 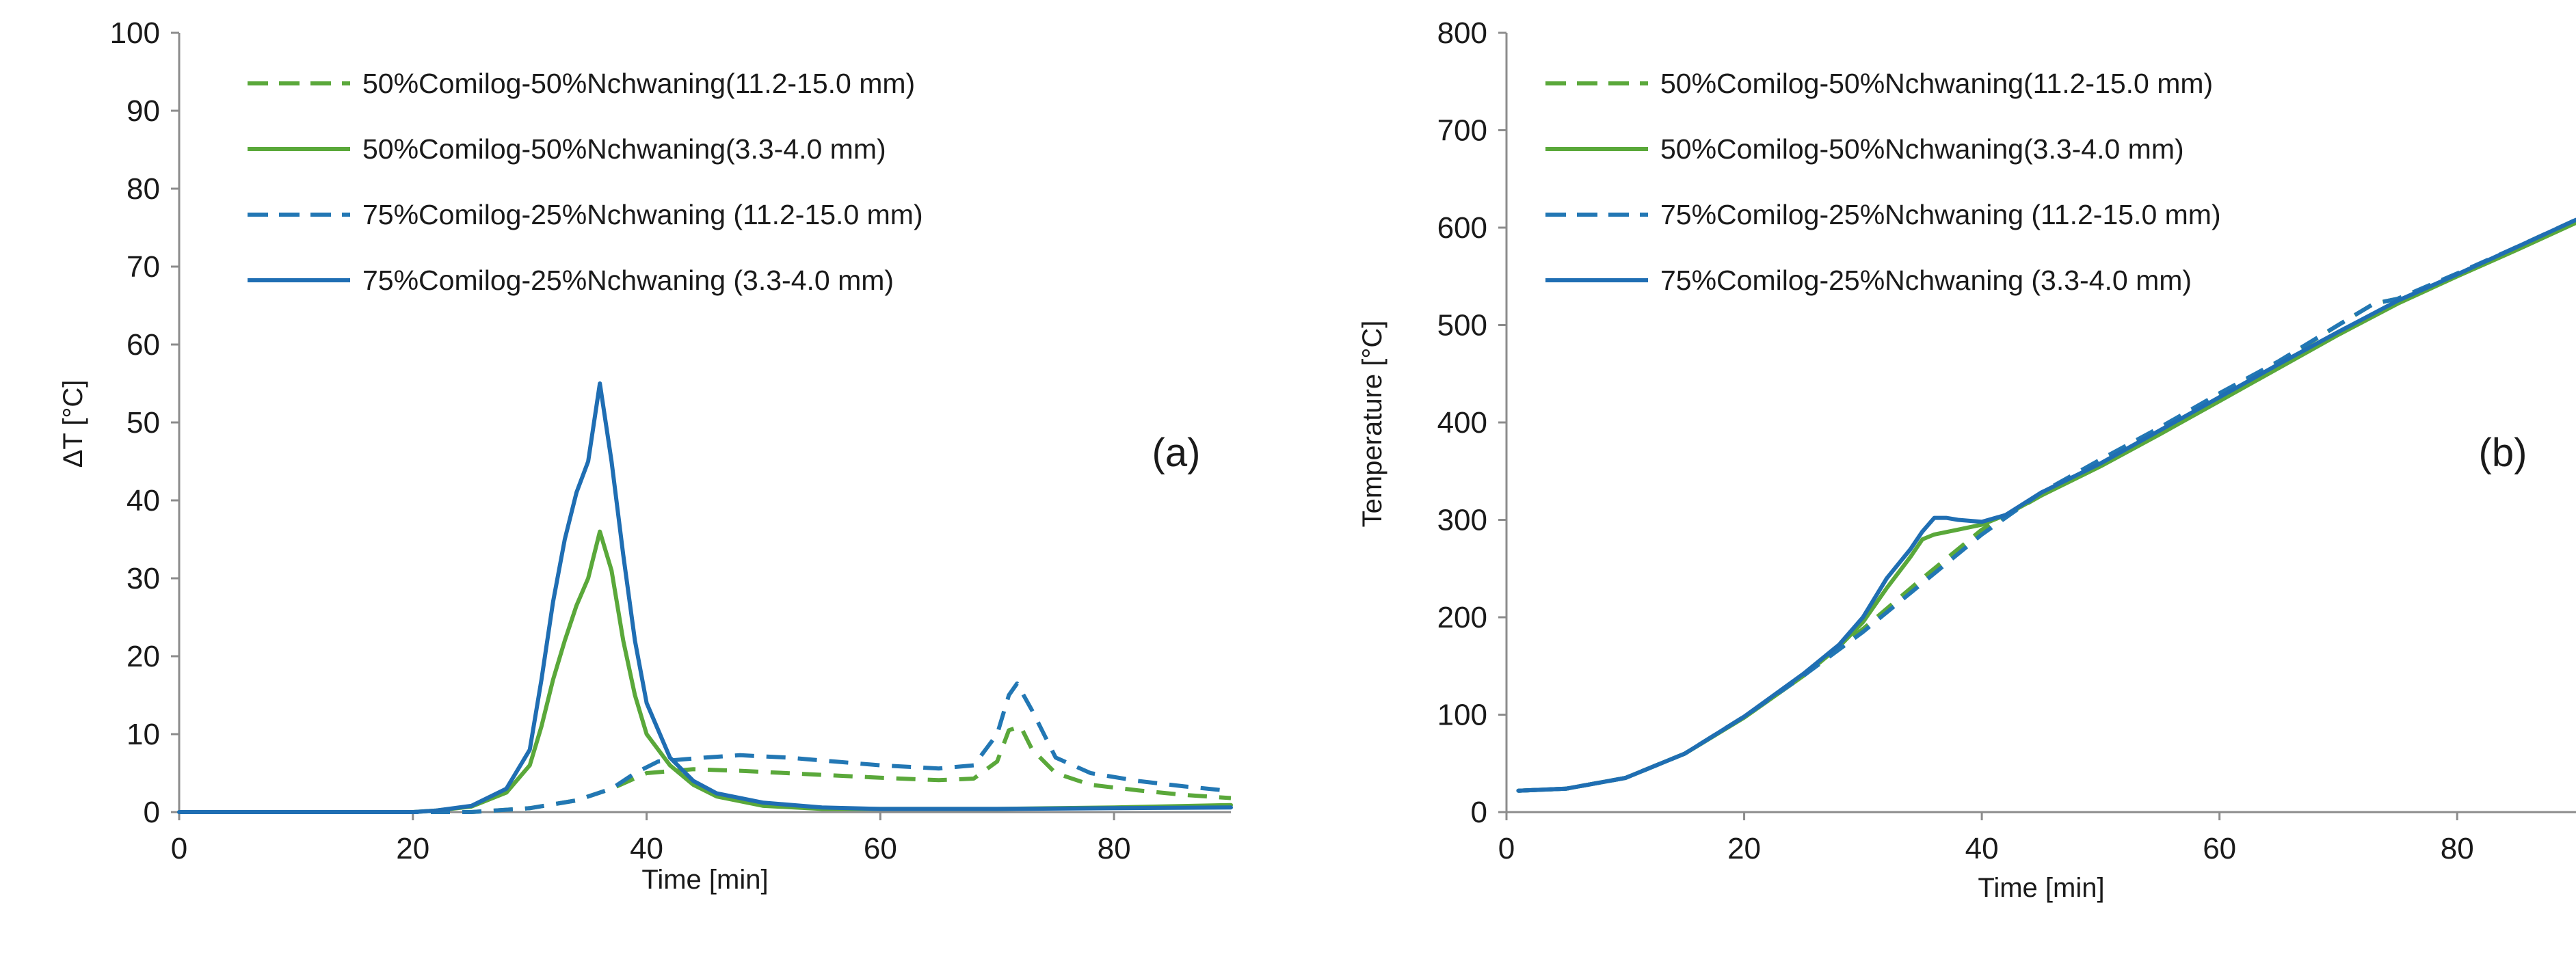 What do you see at coordinates (1372, 424) in the screenshot?
I see `y-axis-title: Temperature [°C]` at bounding box center [1372, 424].